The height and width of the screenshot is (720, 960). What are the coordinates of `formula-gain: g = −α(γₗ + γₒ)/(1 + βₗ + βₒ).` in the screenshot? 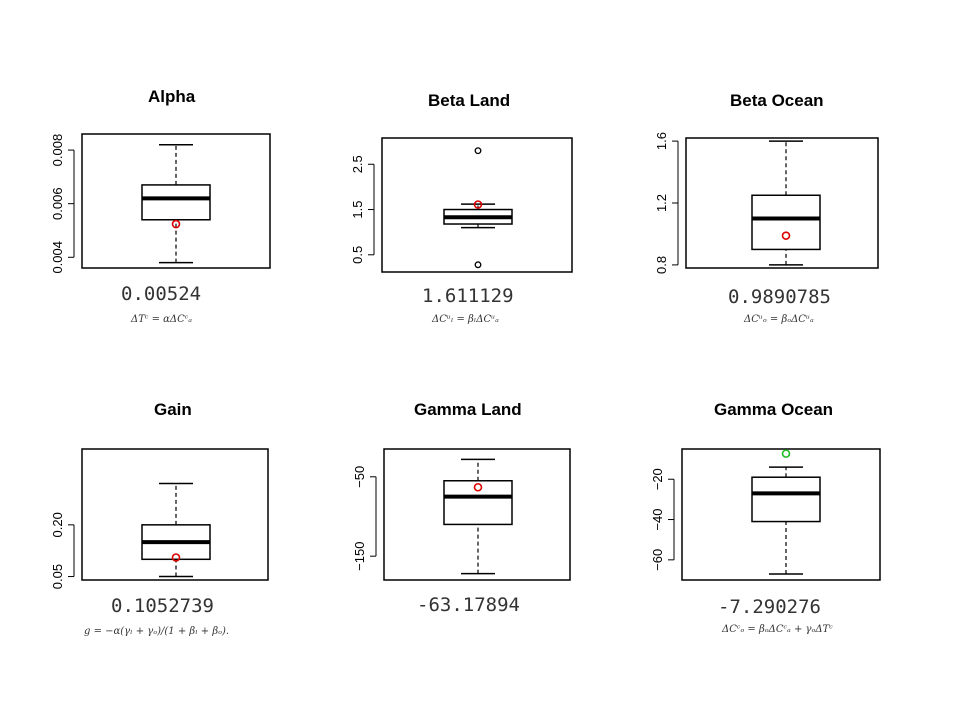 It's located at (157, 631).